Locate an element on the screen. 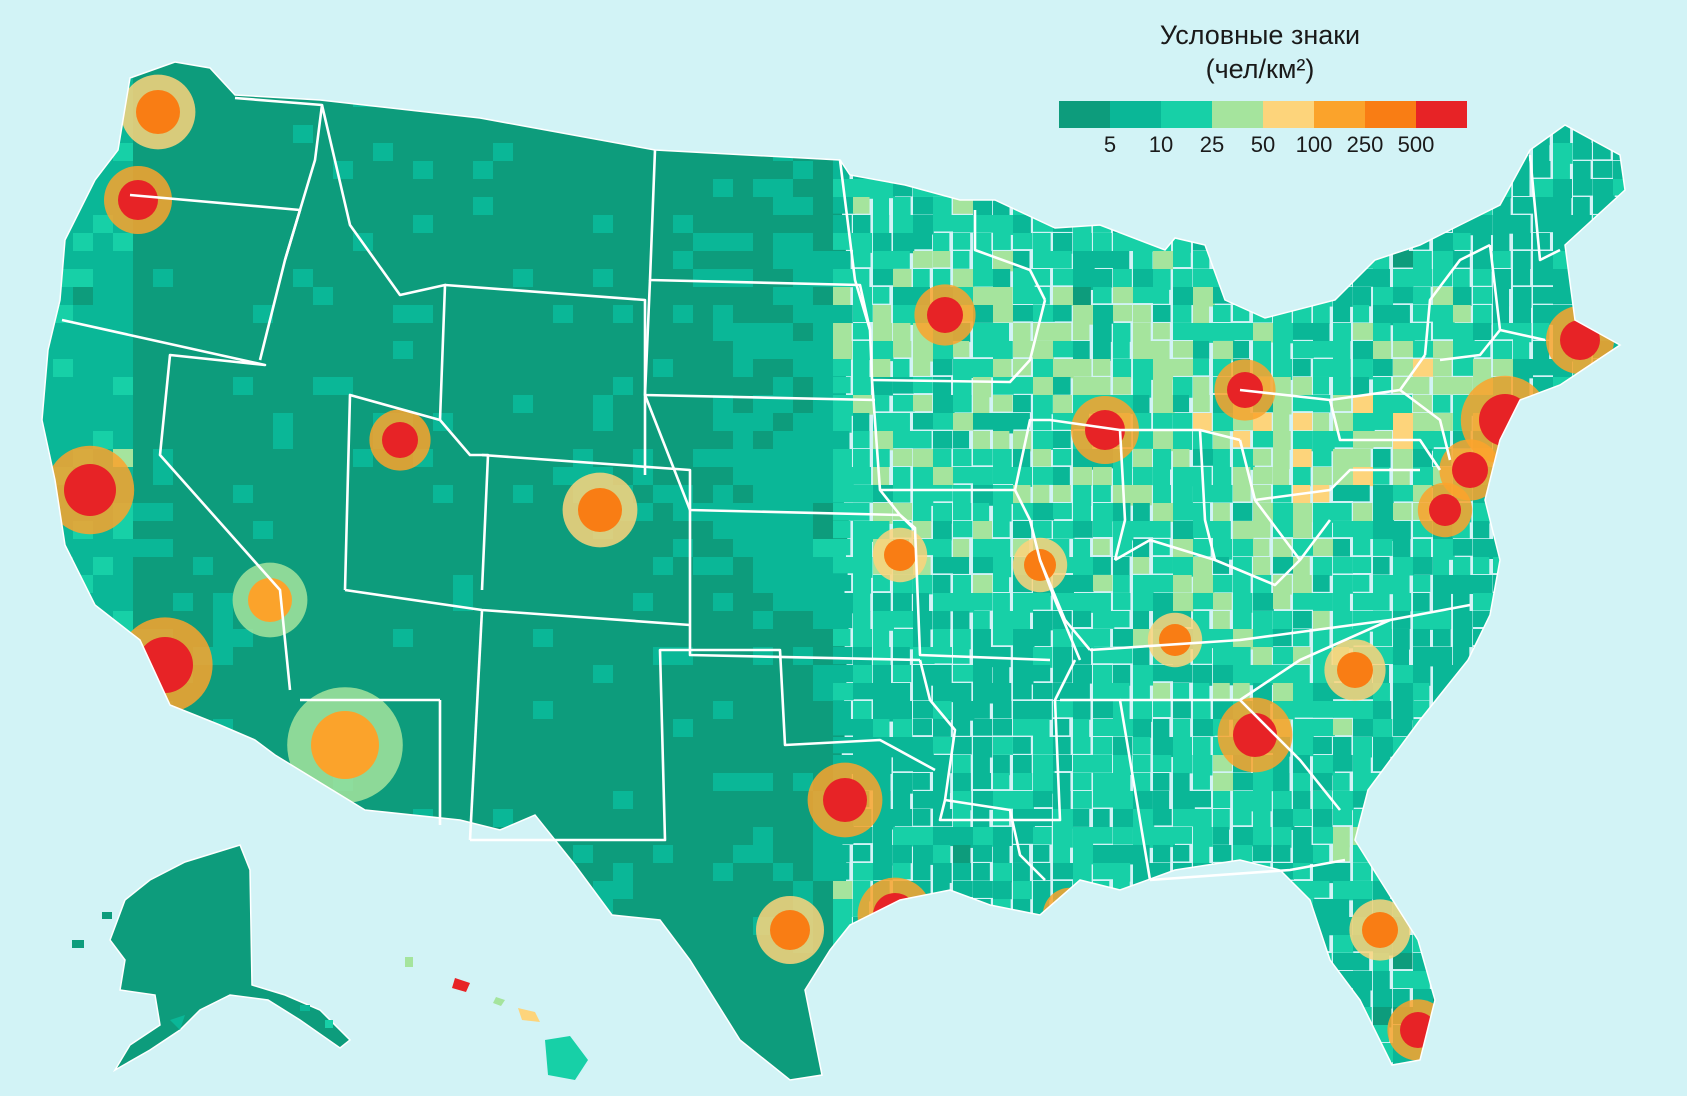  hotspot-new-york is located at coordinates (1505, 420).